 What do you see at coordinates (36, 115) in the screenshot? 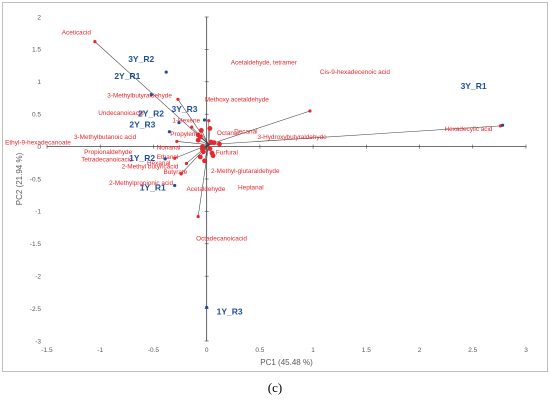
I see `y-tick-label: 0.5` at bounding box center [36, 115].